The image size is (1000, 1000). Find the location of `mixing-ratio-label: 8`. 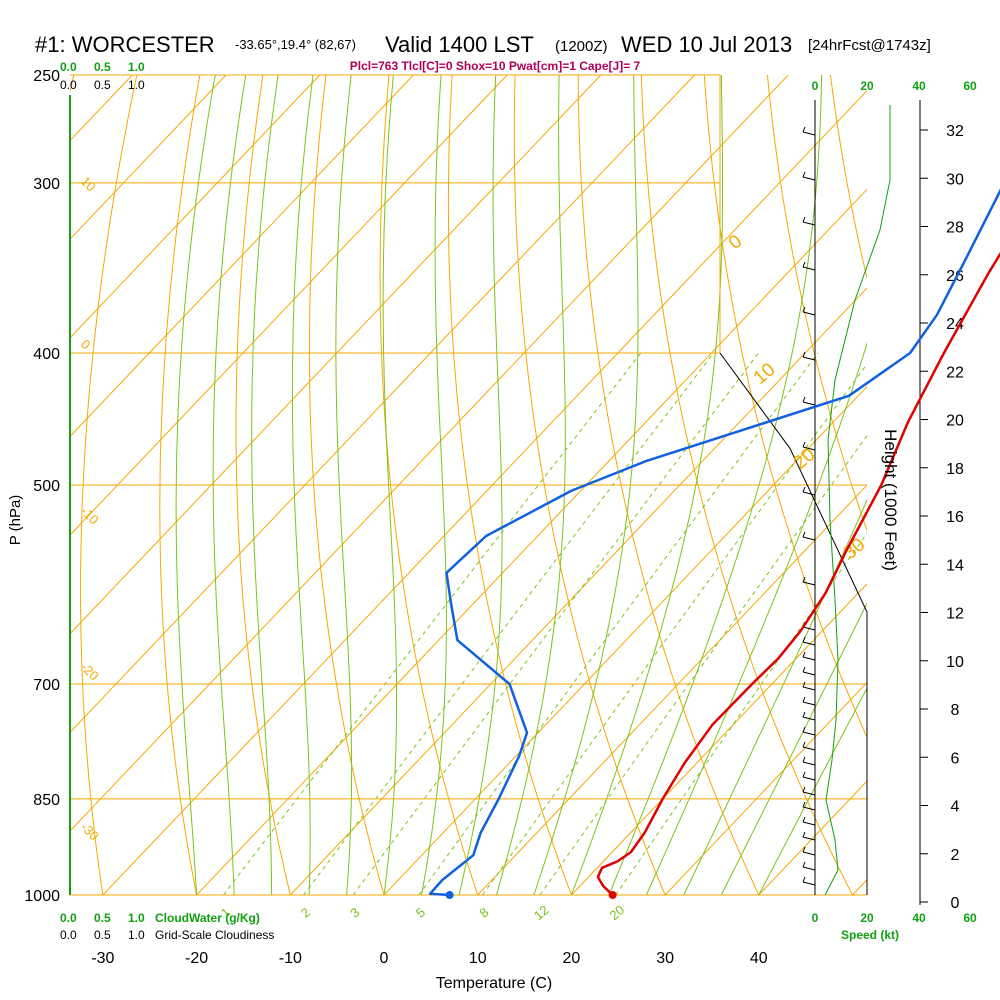

mixing-ratio-label: 8 is located at coordinates (483, 913).